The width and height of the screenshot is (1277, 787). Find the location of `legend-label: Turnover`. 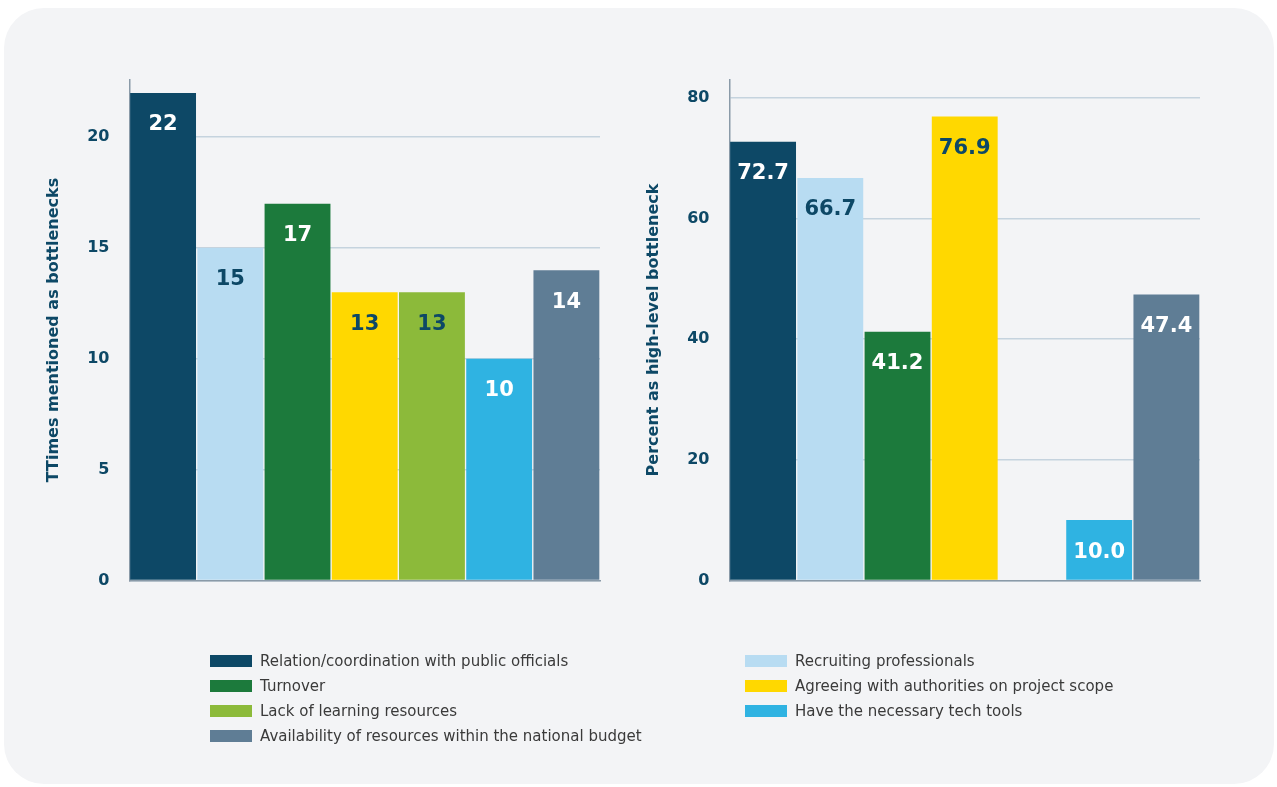

legend-label: Turnover is located at coordinates (293, 686).